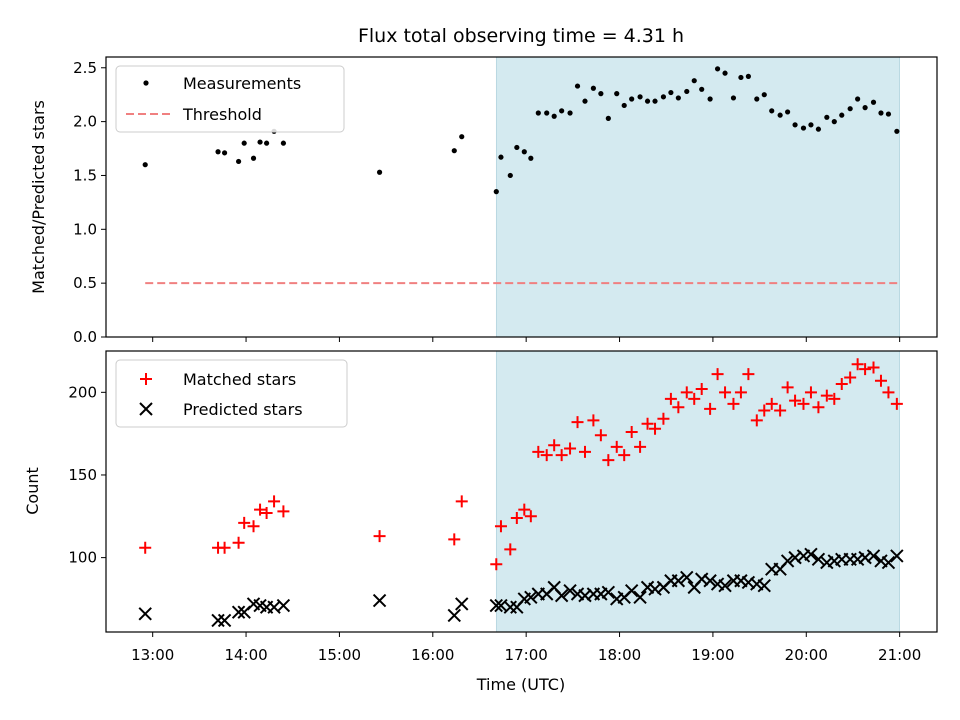 This screenshot has width=960, height=720. I want to click on top-y-tick-label: 0.5, so click(85, 283).